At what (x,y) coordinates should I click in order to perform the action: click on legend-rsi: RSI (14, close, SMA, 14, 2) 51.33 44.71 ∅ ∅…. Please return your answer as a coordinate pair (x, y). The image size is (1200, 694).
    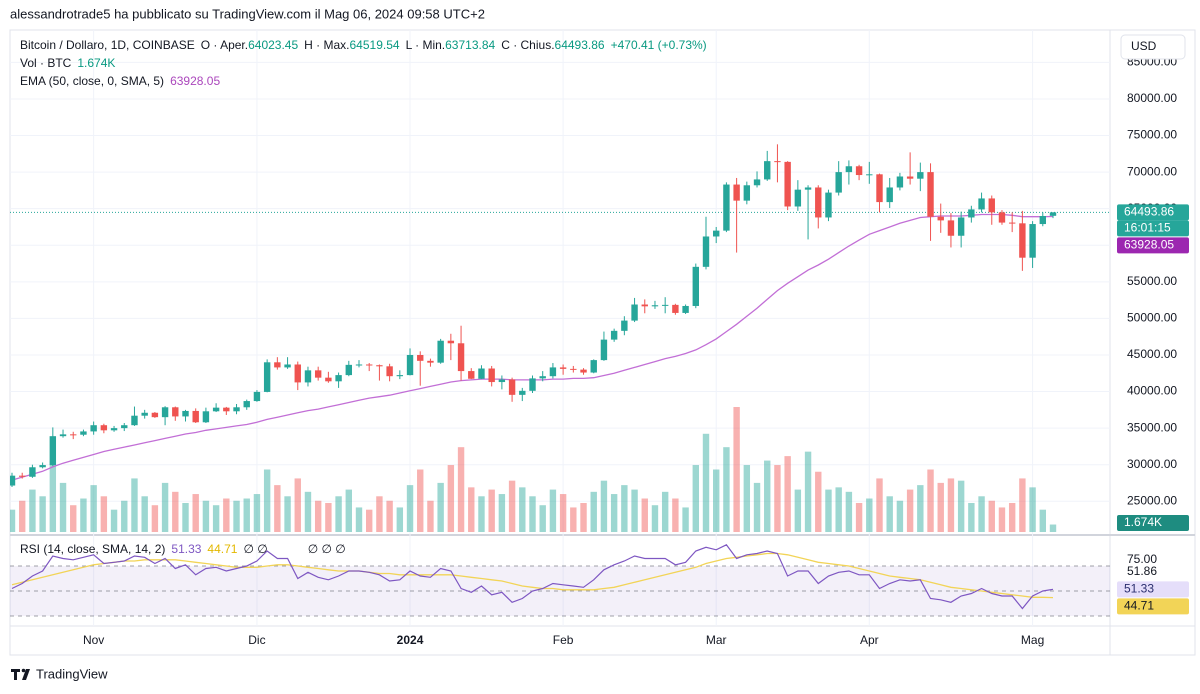
    Looking at the image, I should click on (183, 549).